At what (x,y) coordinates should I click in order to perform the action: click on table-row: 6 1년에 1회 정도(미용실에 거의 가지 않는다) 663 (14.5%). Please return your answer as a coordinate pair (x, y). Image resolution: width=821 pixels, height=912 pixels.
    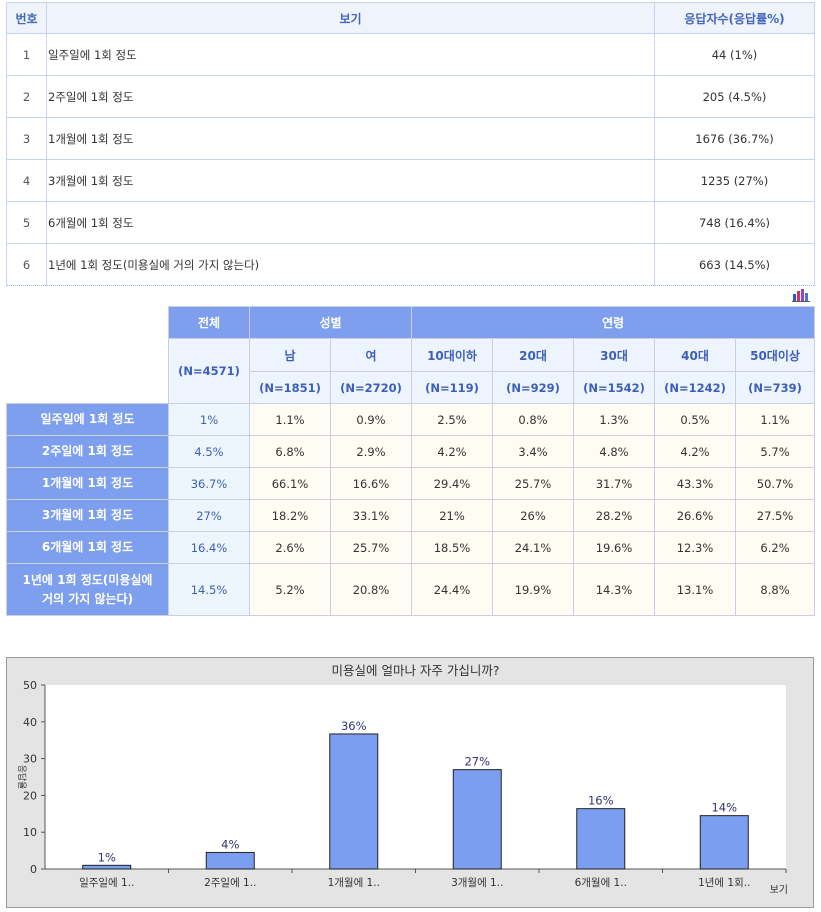
    Looking at the image, I should click on (410, 264).